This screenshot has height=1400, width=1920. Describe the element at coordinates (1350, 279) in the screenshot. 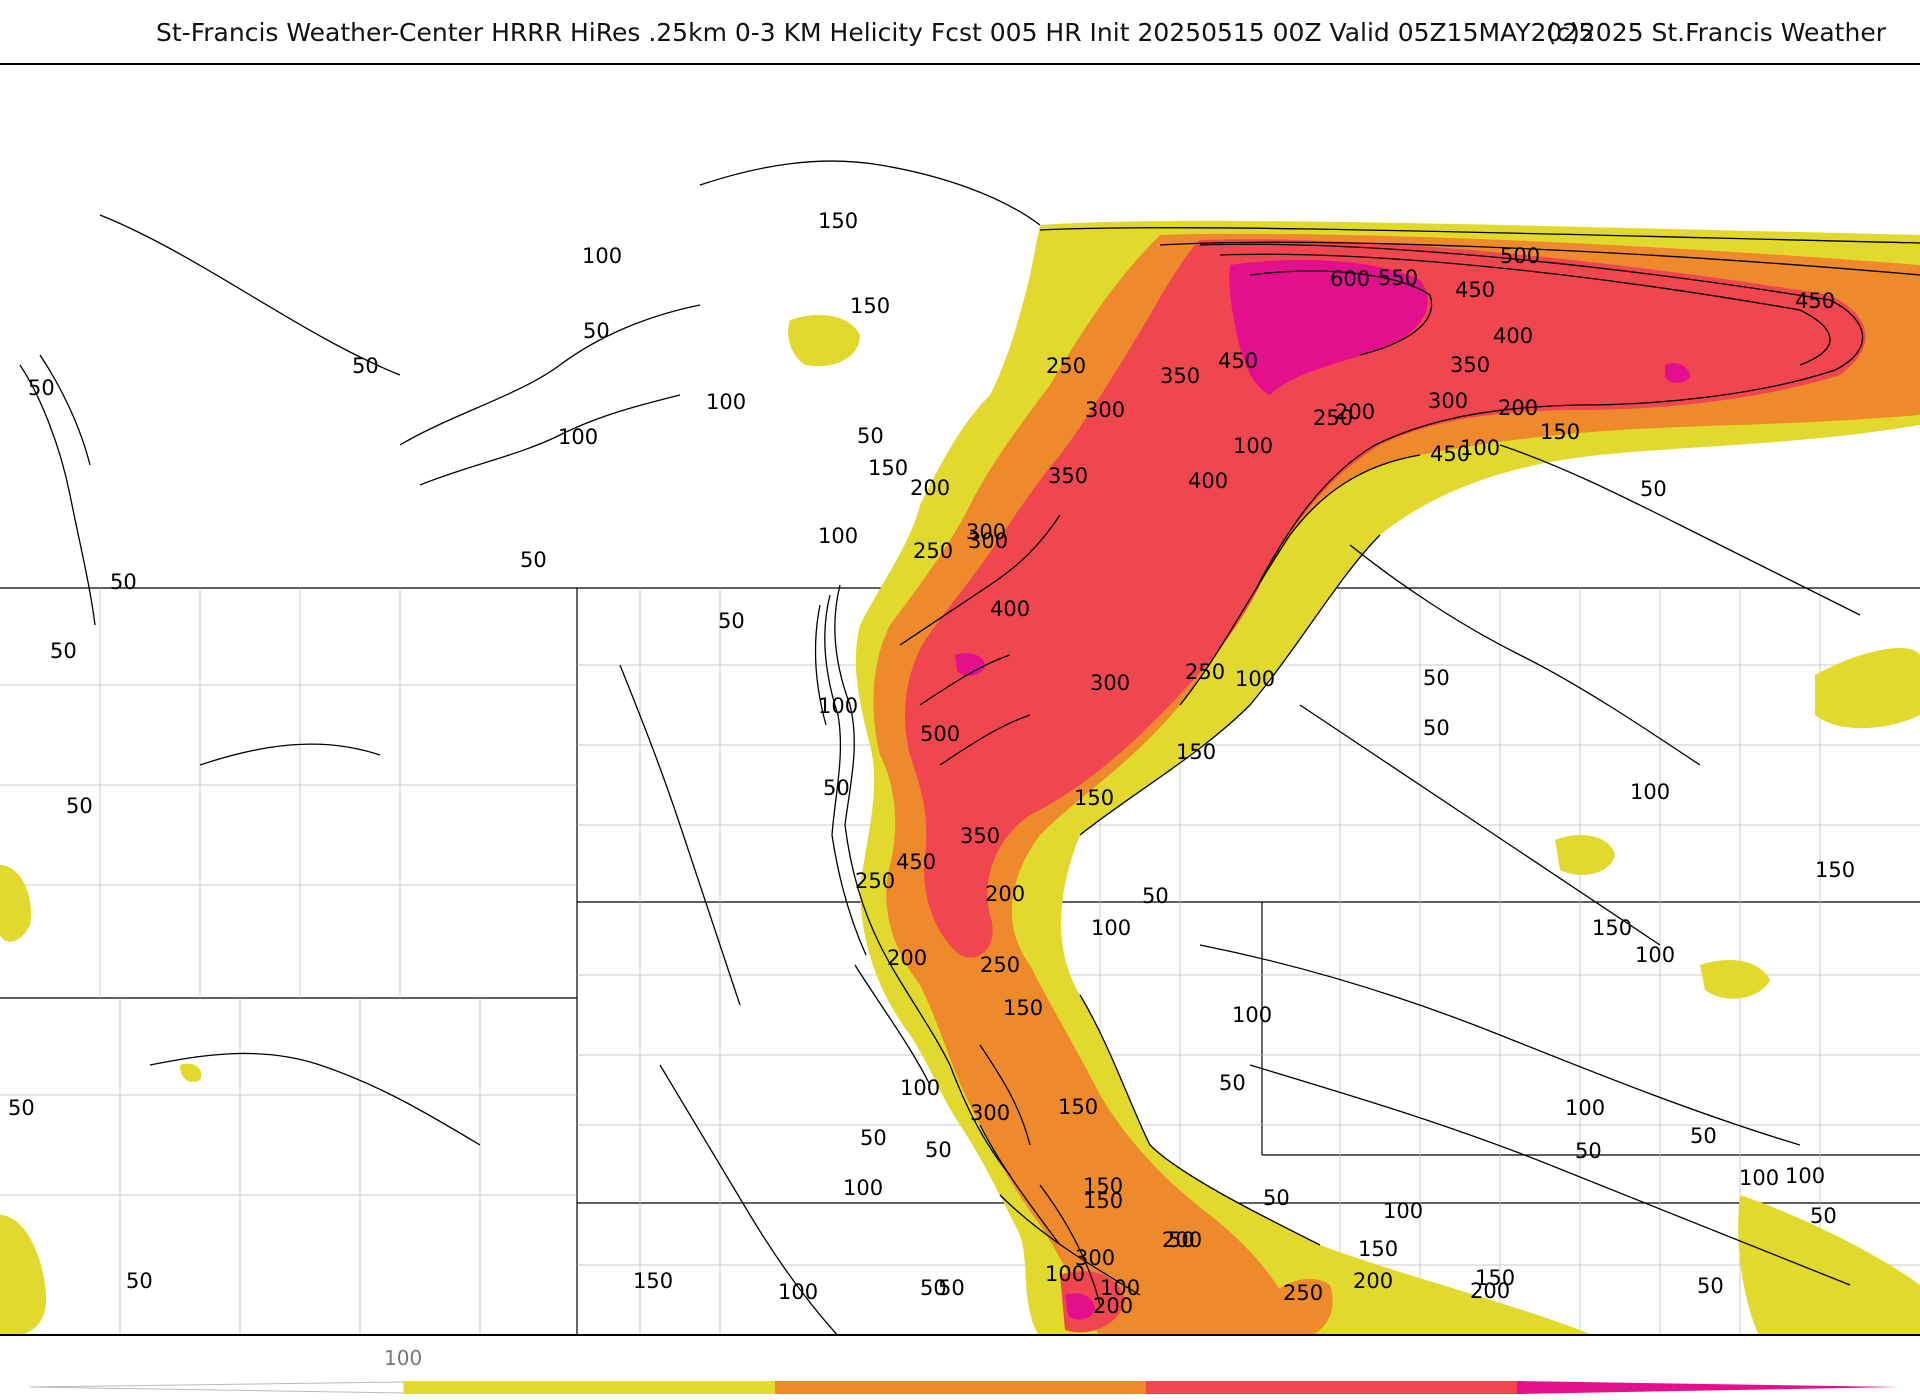

I see `contour-label: 600` at that location.